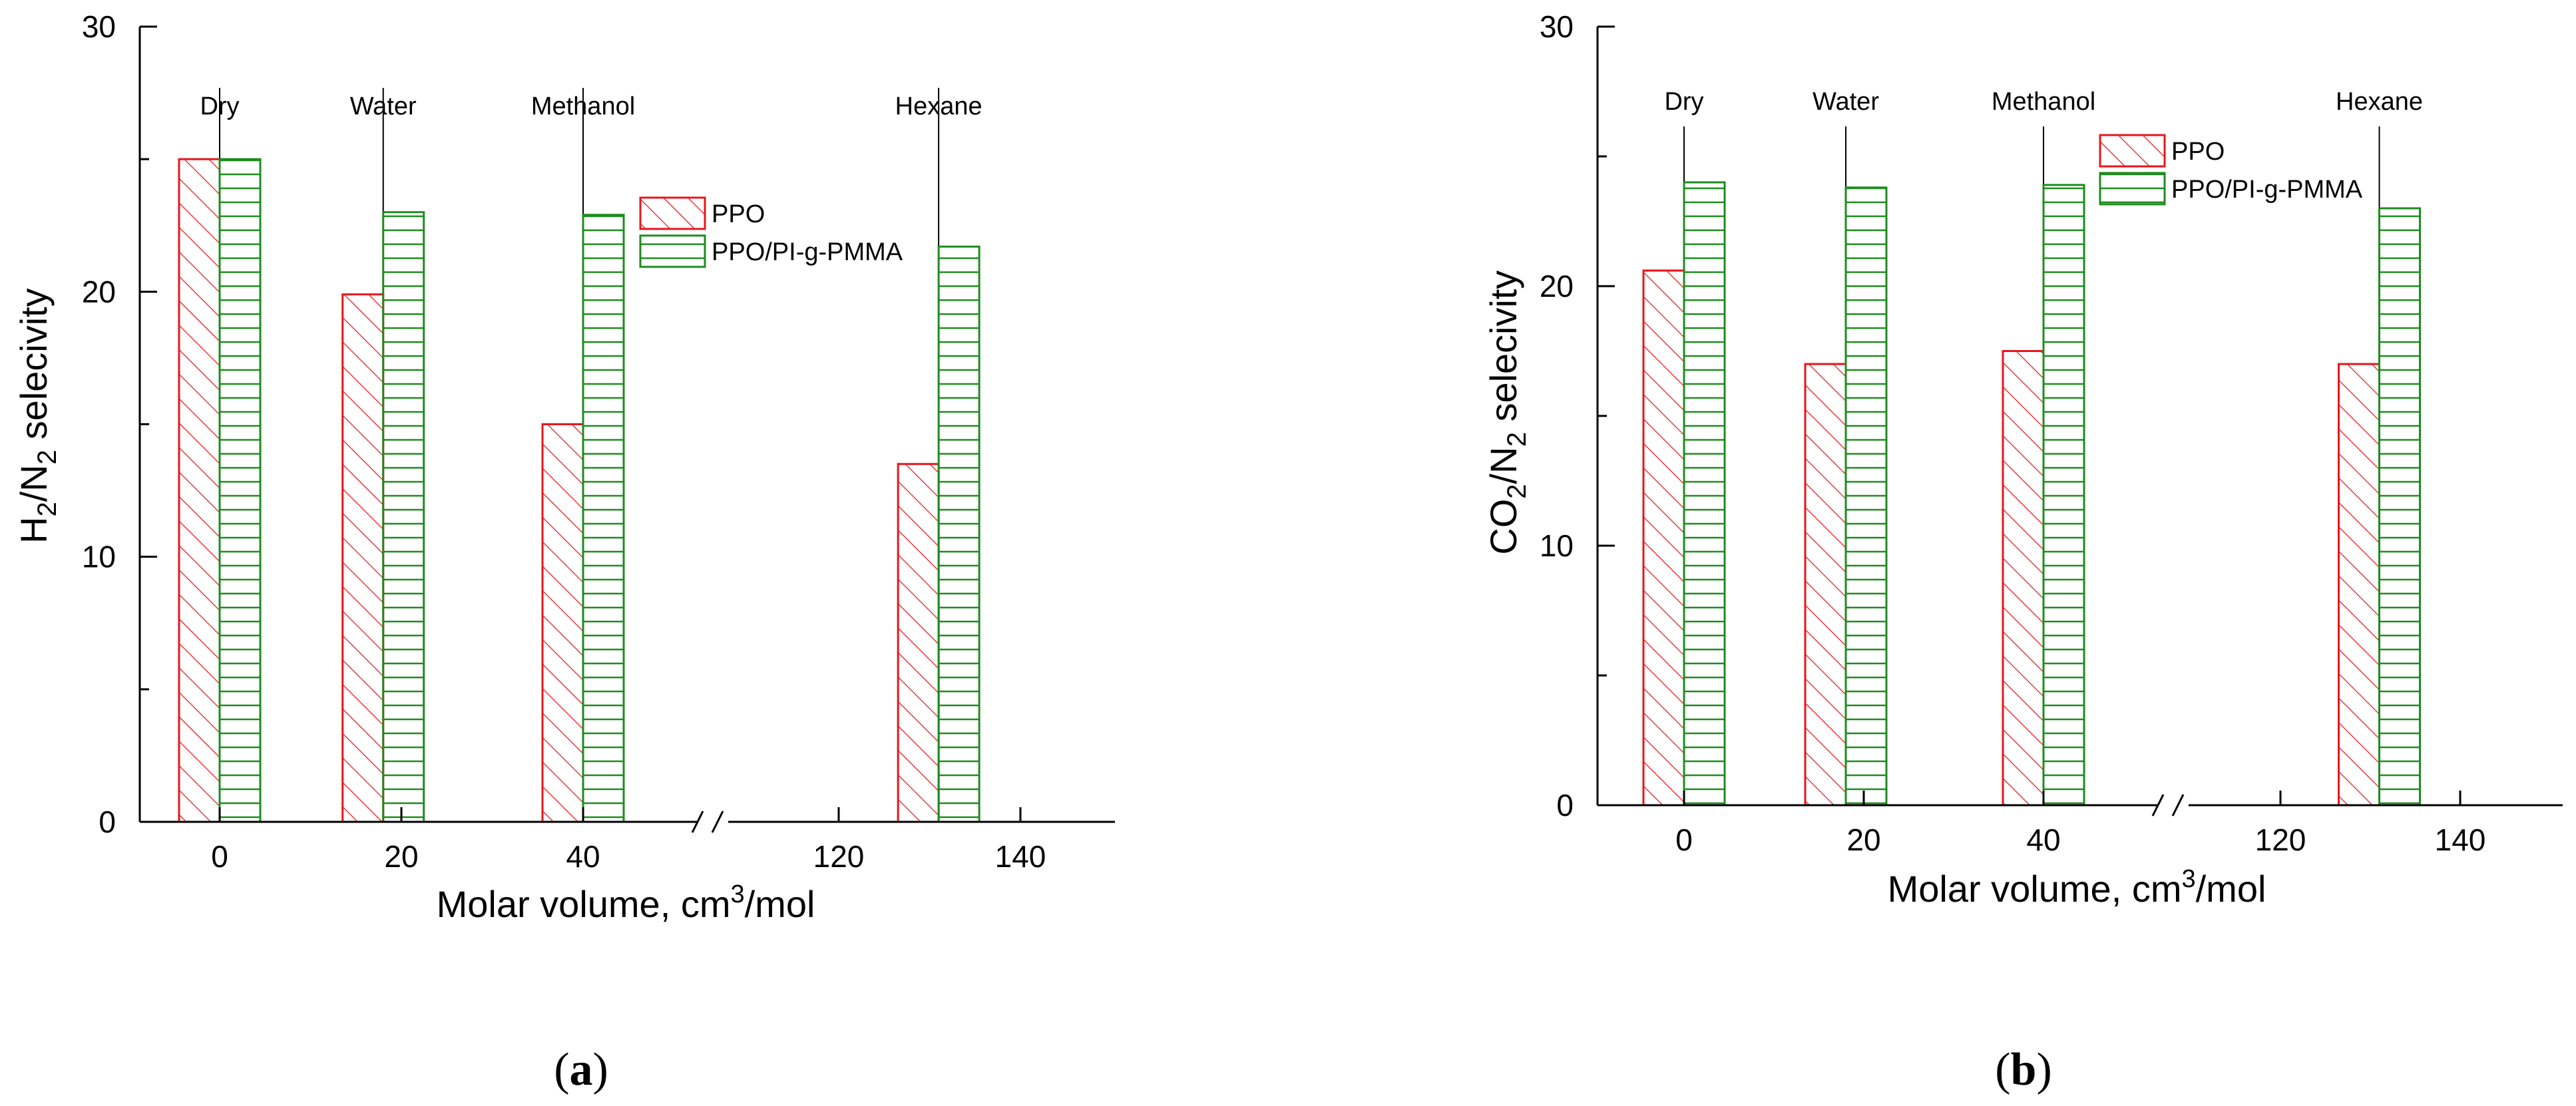  I want to click on panel-caption: (b), so click(2023, 1069).